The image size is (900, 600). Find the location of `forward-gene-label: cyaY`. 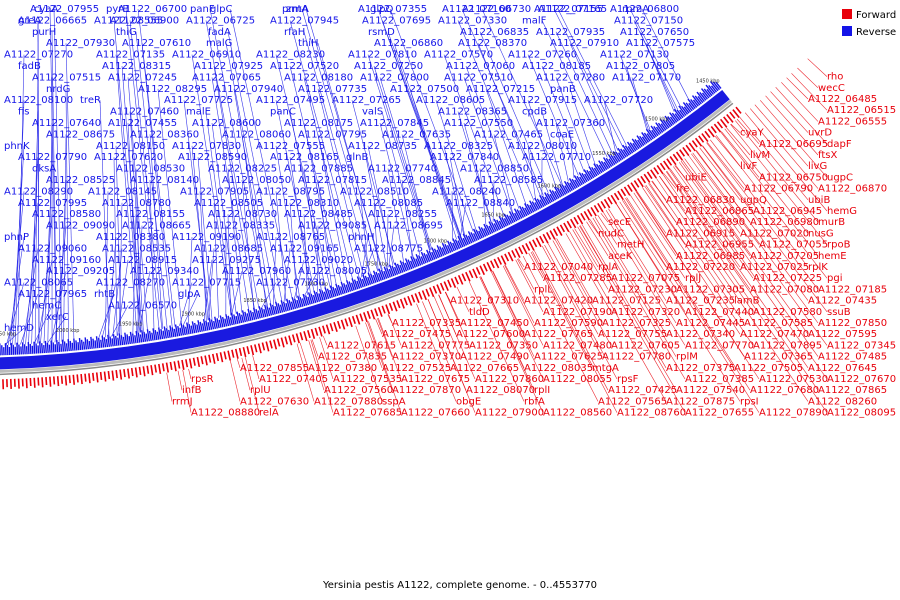

forward-gene-label: cyaY is located at coordinates (752, 133).